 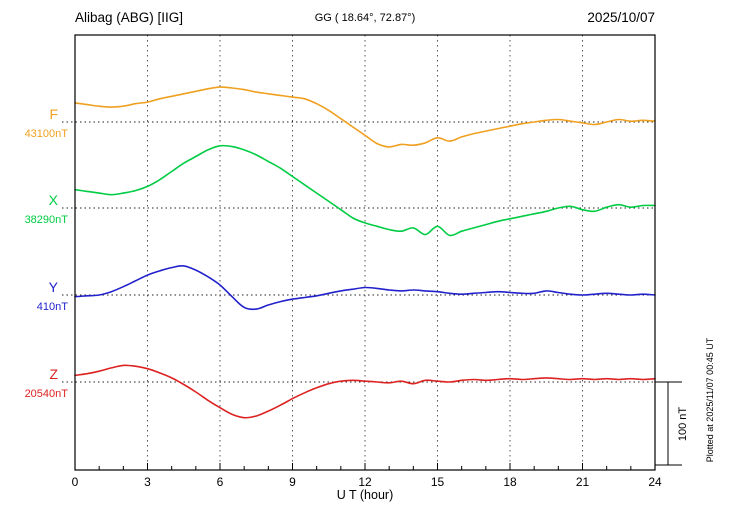 What do you see at coordinates (52, 307) in the screenshot?
I see `series-base-value-Y: 410nT` at bounding box center [52, 307].